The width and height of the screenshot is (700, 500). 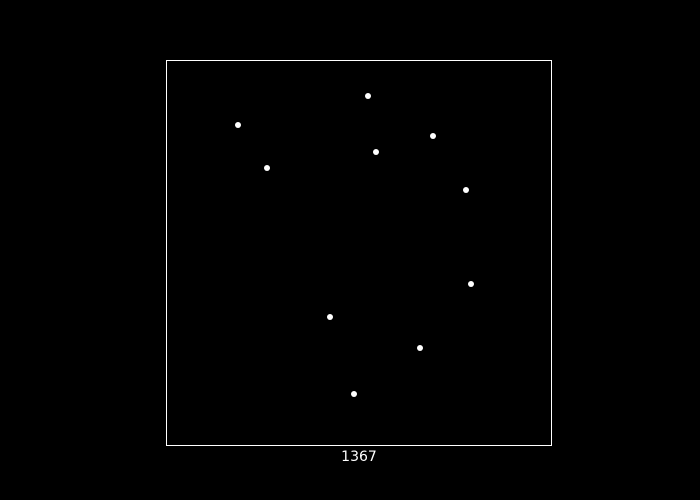 What do you see at coordinates (359, 457) in the screenshot?
I see `score-counter: 1367` at bounding box center [359, 457].